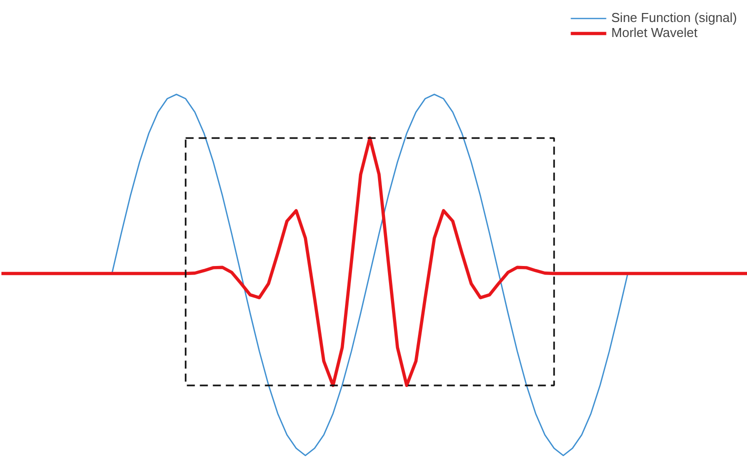  I want to click on legend-label: Sine Function (signal), so click(674, 17).